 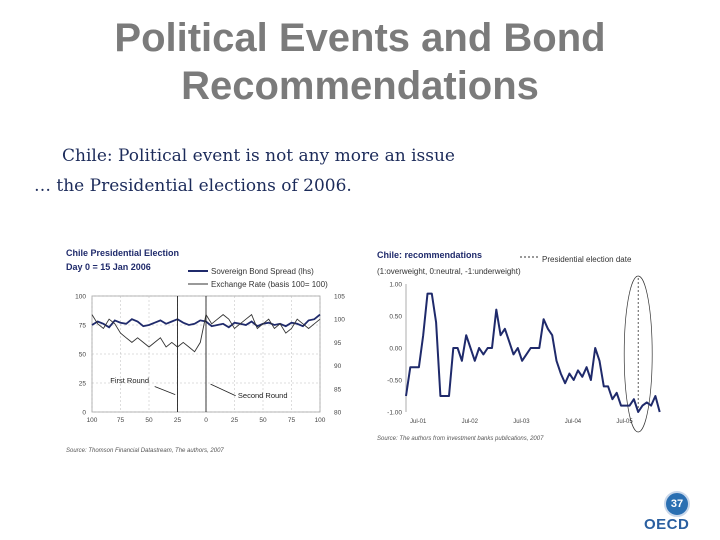 I want to click on election-highlight-ellipse, so click(x=638, y=354).